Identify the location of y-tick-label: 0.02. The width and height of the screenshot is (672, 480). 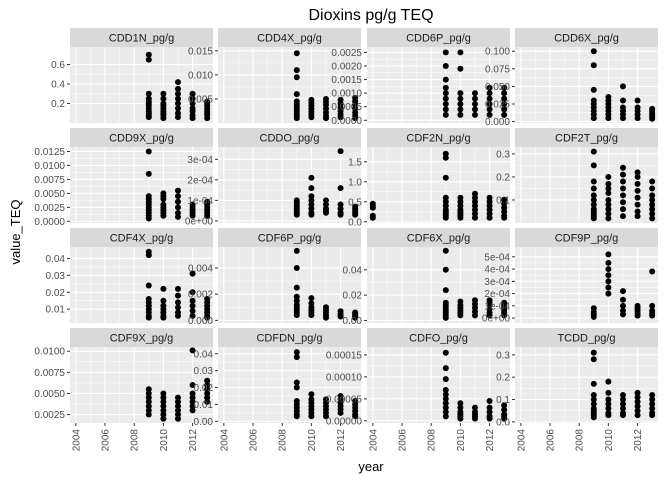
(56, 293).